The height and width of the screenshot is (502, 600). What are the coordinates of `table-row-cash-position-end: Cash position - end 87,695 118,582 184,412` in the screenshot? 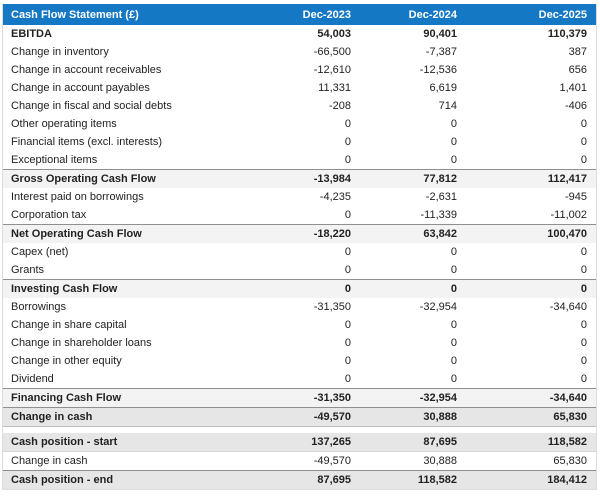 It's located at (299, 479).